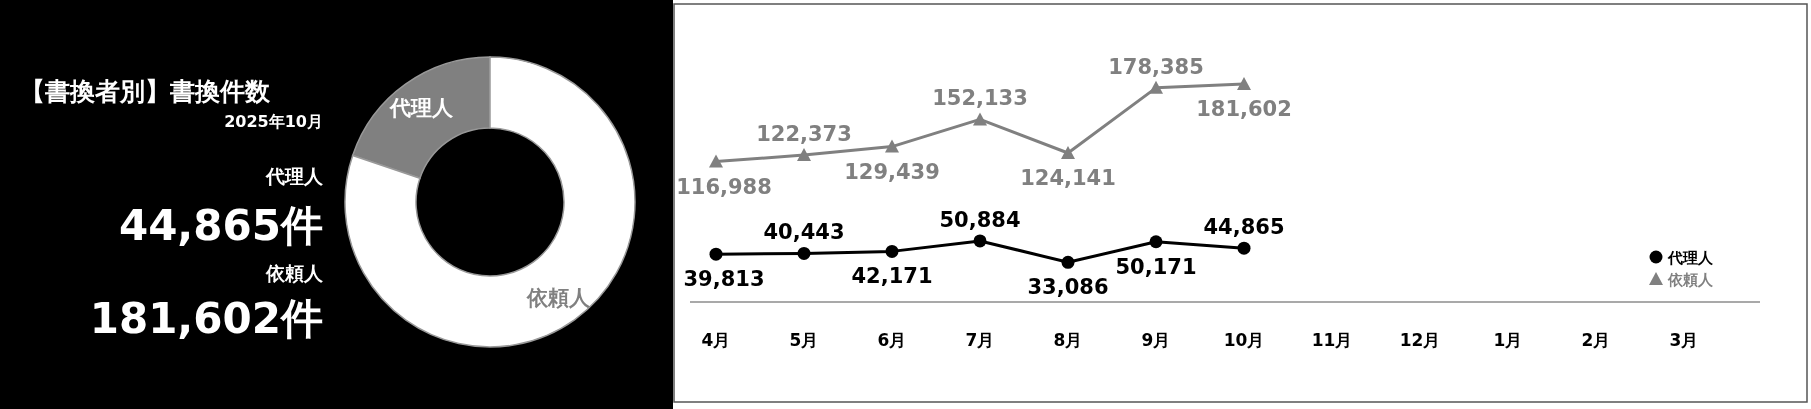 This screenshot has width=1811, height=409. Describe the element at coordinates (1244, 109) in the screenshot. I see `data-label: 181,602` at that location.